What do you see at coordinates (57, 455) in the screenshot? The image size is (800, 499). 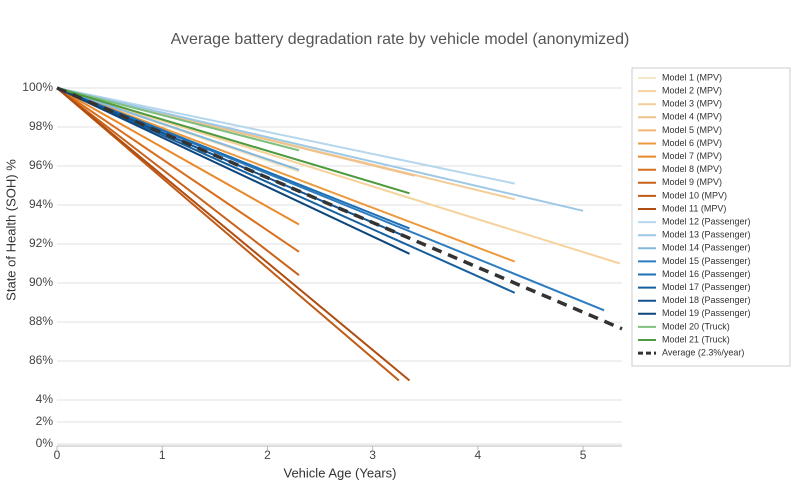 I see `x-tick-label: 0` at bounding box center [57, 455].